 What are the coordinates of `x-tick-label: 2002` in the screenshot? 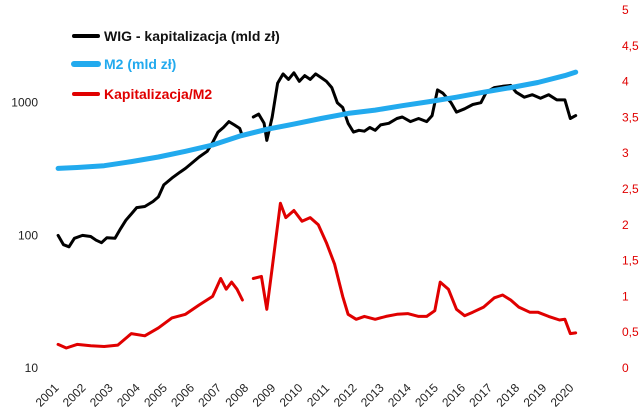 It's located at (74, 395).